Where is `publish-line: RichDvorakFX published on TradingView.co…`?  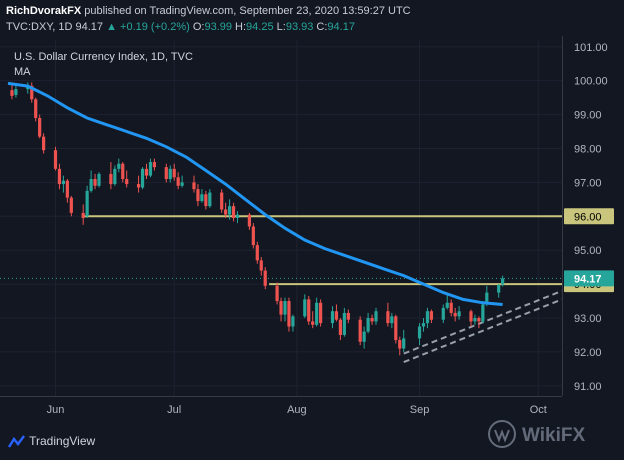 publish-line: RichDvorakFX published on TradingView.co… is located at coordinates (208, 11).